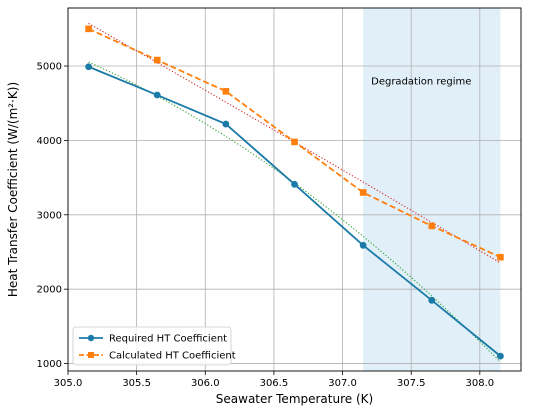 This screenshot has height=409, width=550. Describe the element at coordinates (342, 383) in the screenshot. I see `x-tick-label: 307.0` at that location.